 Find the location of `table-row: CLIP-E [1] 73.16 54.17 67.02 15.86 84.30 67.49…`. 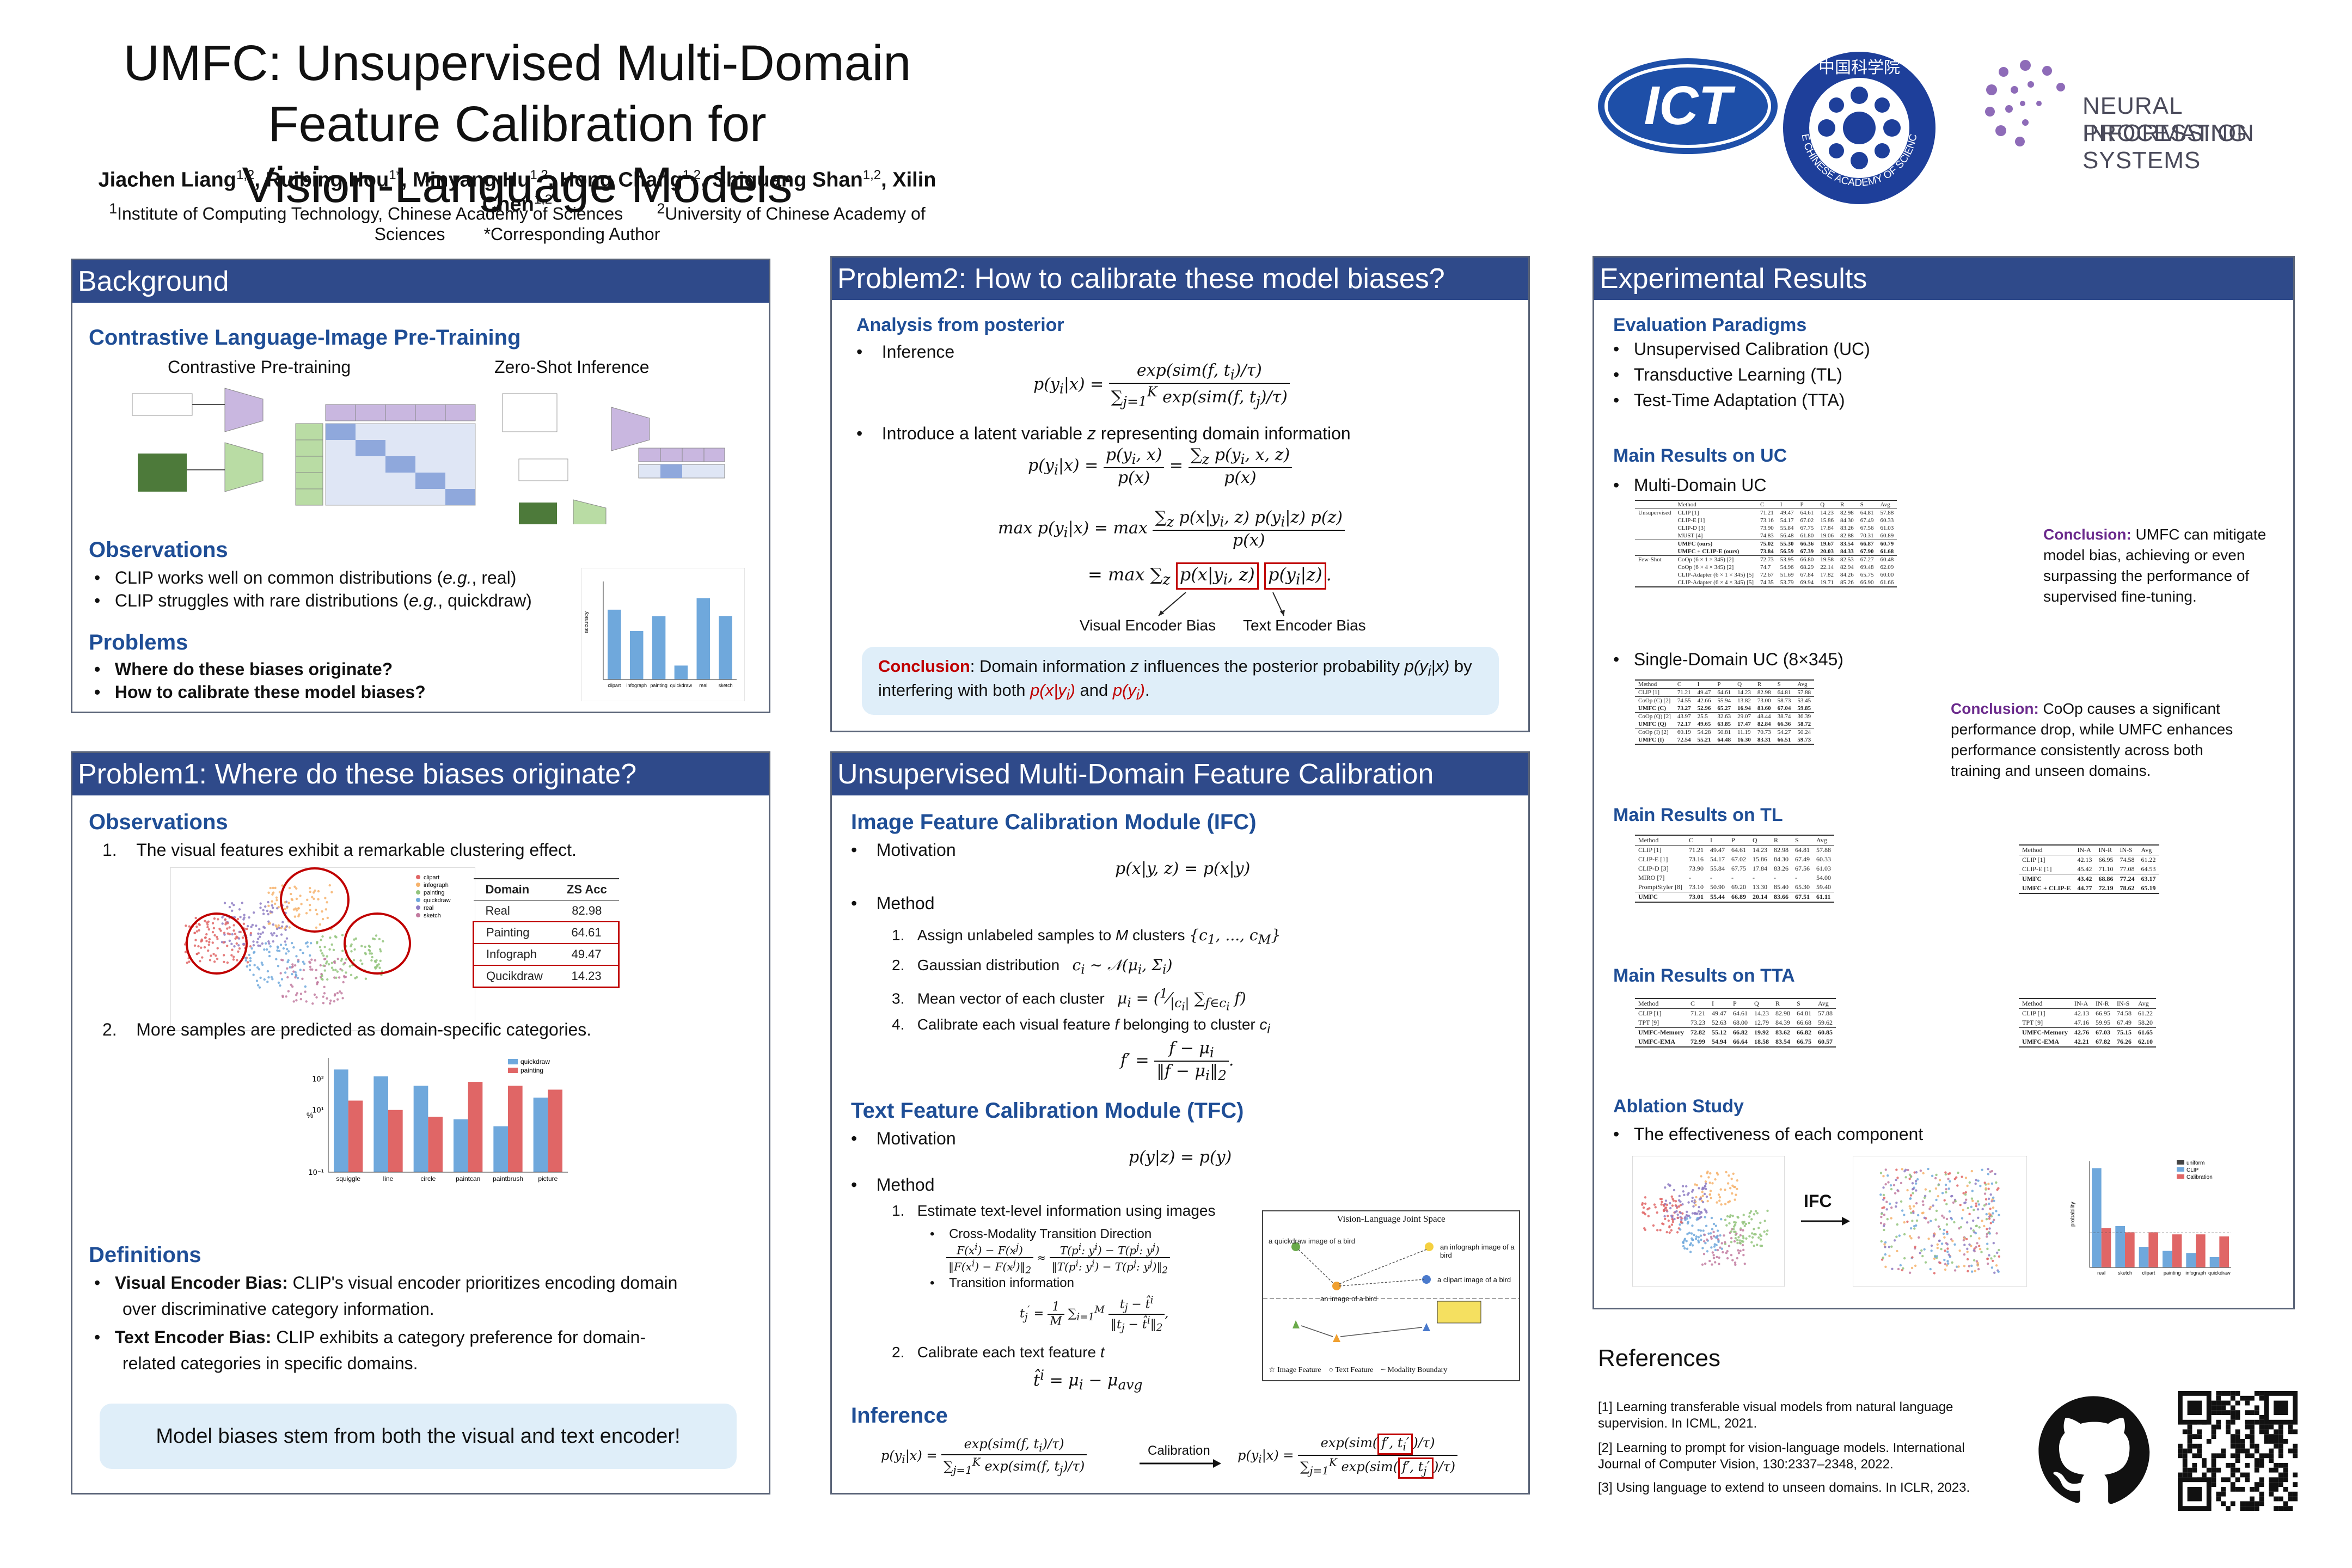

table-row: CLIP-E [1] 73.16 54.17 67.02 15.86 84.30 67.49… is located at coordinates (1734, 859).